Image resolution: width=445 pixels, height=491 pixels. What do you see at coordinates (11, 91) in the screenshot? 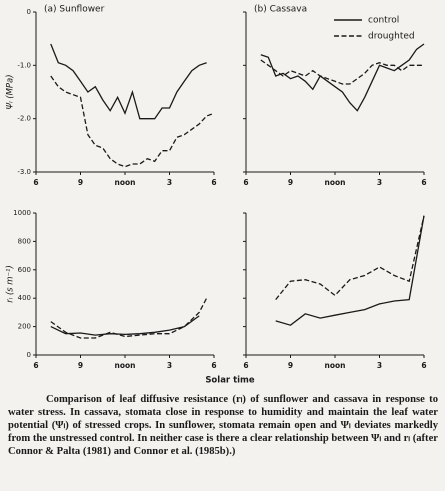
I see `y-axis-label: Ψₗ (MPa)` at bounding box center [11, 91].